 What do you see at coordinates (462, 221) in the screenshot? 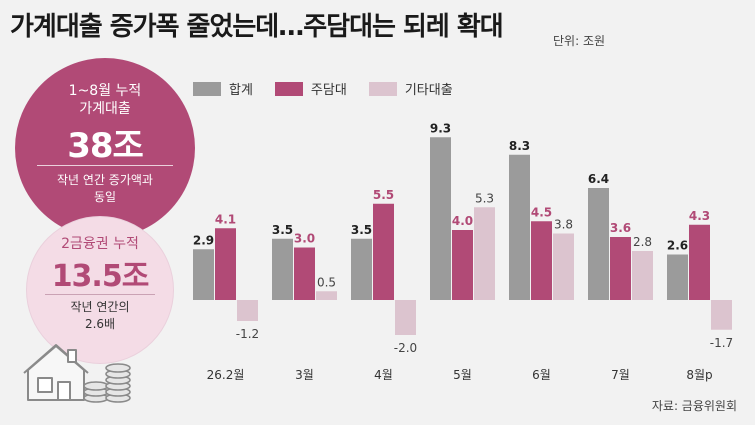
I see `data-label-mortgage: 4.0` at bounding box center [462, 221].